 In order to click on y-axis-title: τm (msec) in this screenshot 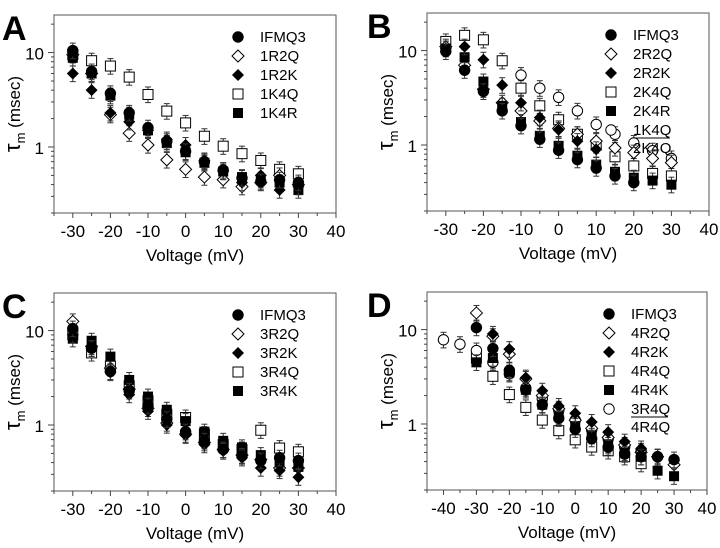, I will do `click(387, 391)`.